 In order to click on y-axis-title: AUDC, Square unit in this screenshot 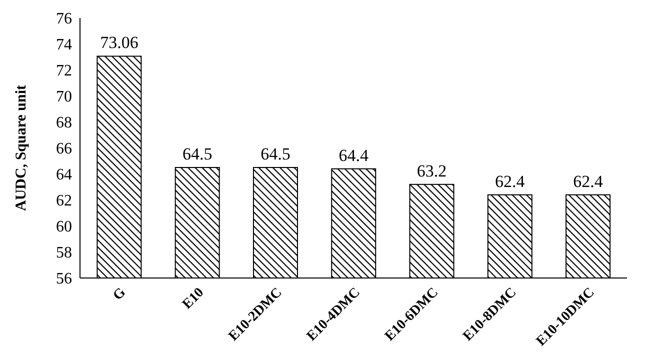, I will do `click(21, 147)`.